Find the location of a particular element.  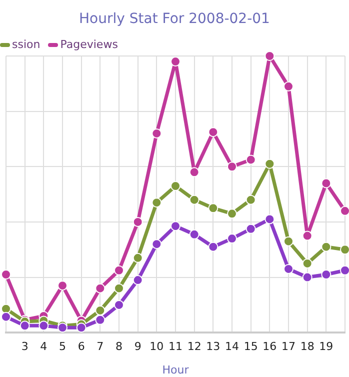

x-tick-label: 14 is located at coordinates (232, 347).